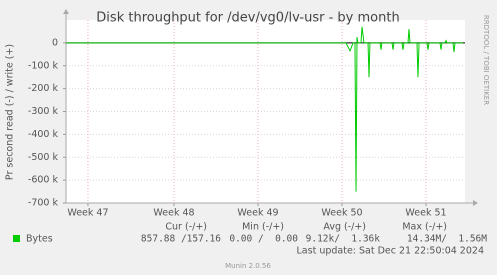  What do you see at coordinates (43, 157) in the screenshot?
I see `y-tick-label: -500 k` at bounding box center [43, 157].